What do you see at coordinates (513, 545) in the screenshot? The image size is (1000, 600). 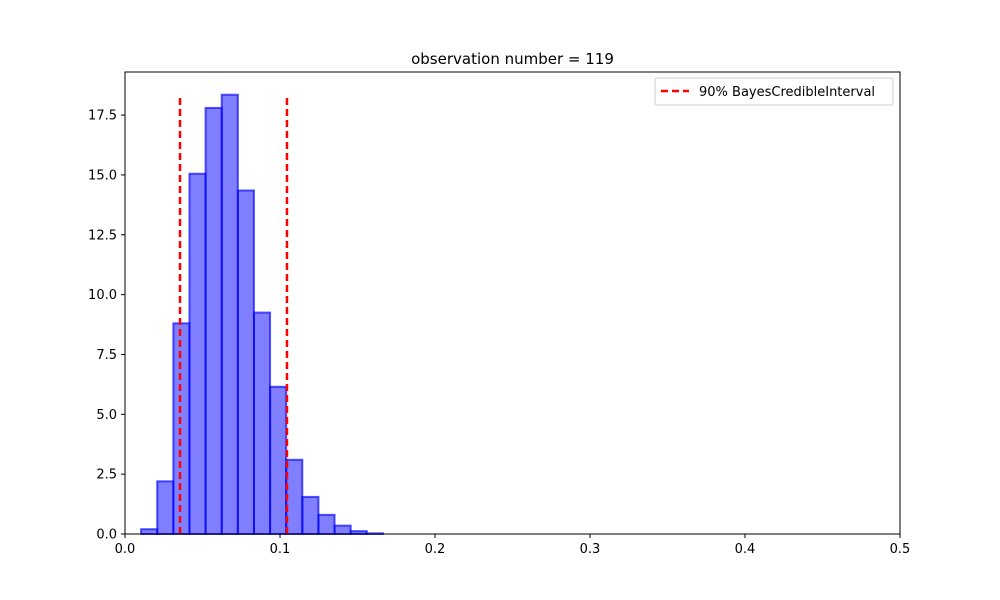 I see `x-axis-ticks: 0.0 0.1 0.2 0.3 0.4 0.5` at bounding box center [513, 545].